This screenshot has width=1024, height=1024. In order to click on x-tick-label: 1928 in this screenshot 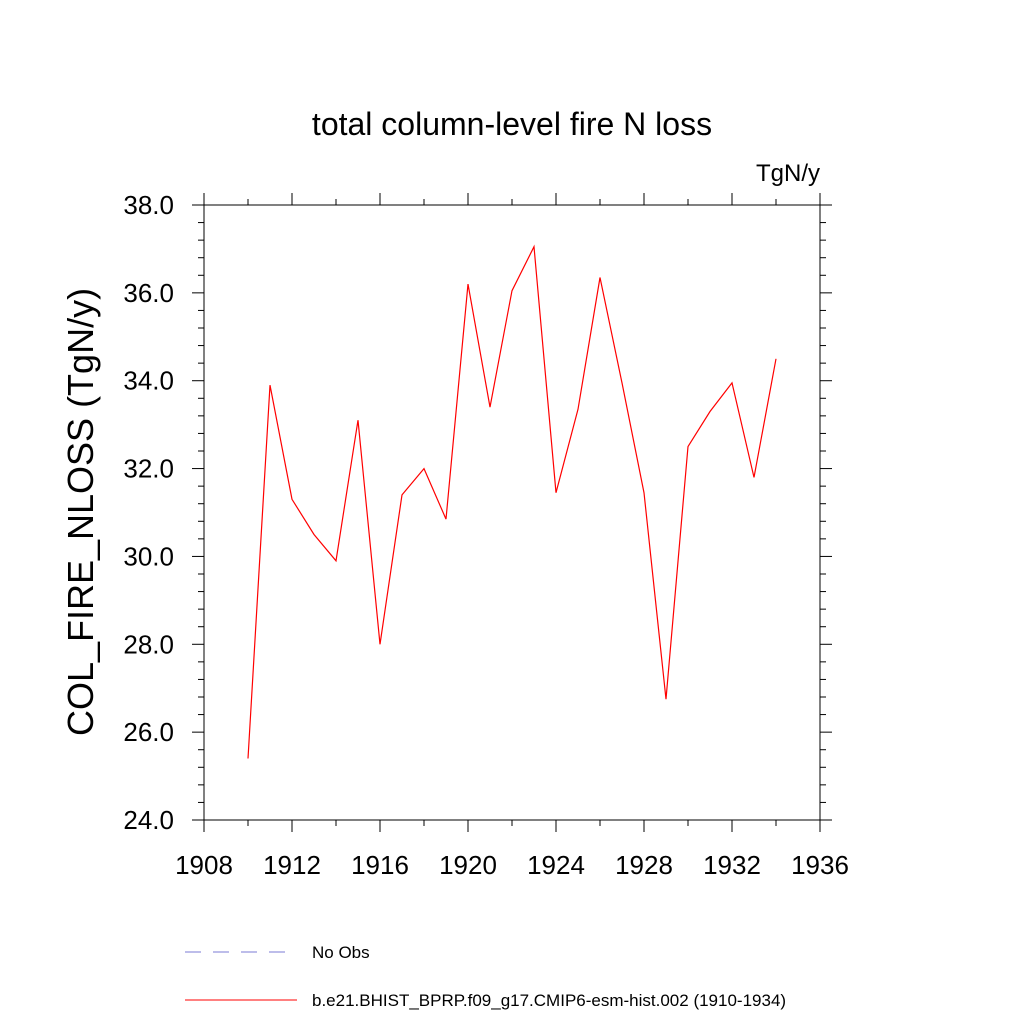, I will do `click(644, 865)`.